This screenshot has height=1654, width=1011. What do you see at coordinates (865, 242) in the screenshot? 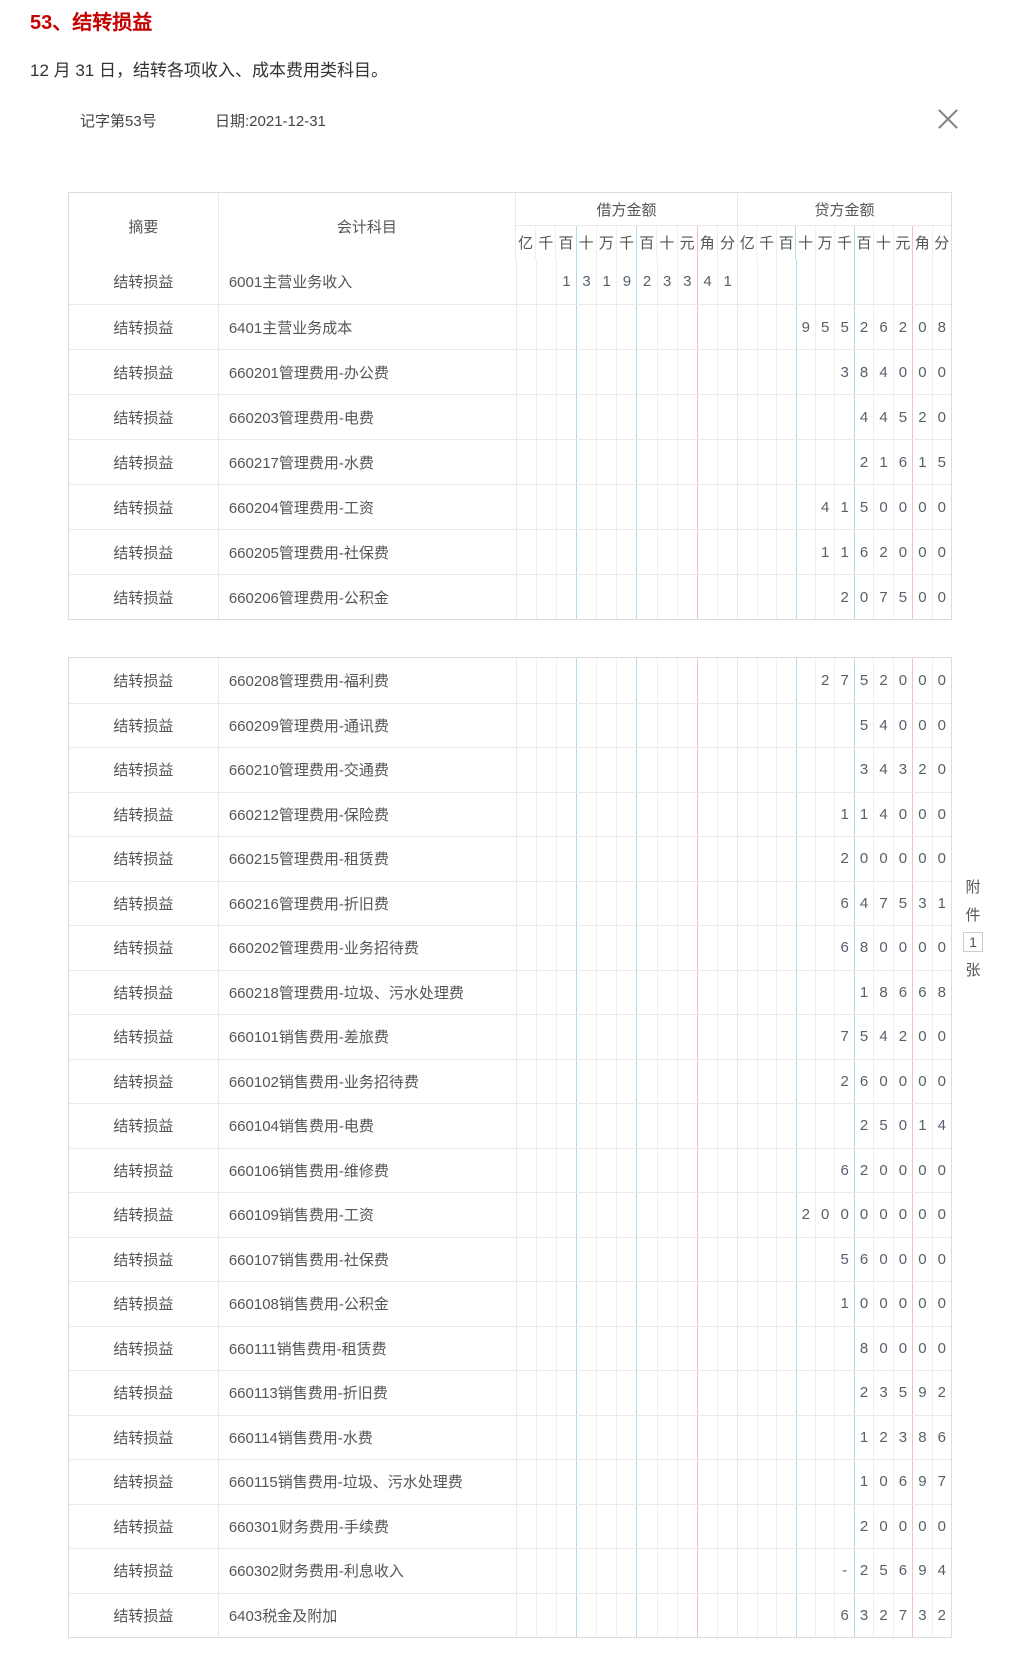
I see `digit-unit-label: 百` at bounding box center [865, 242].